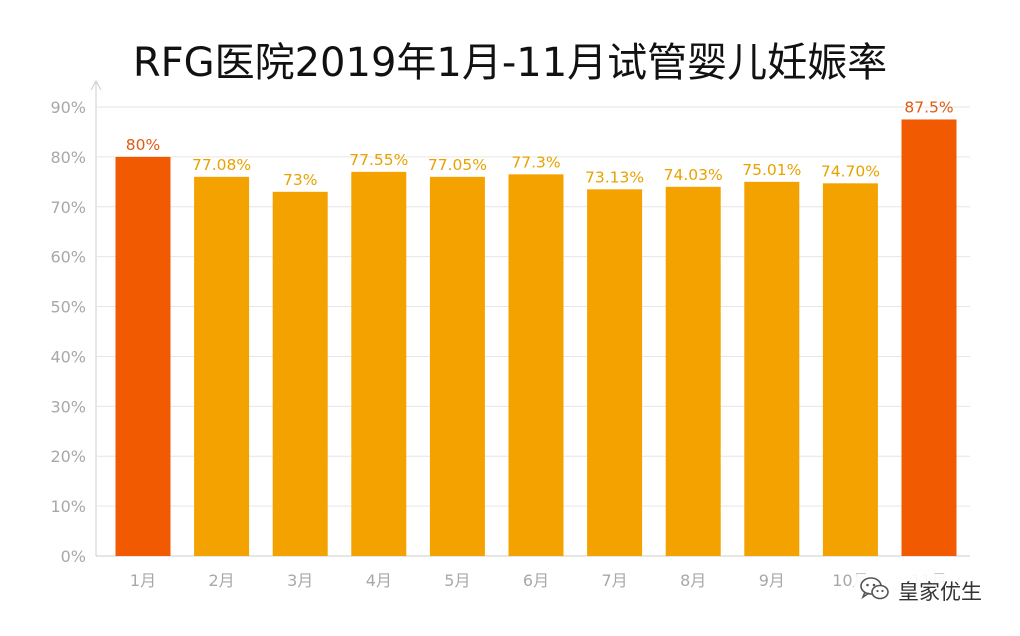 This screenshot has width=1020, height=636. Describe the element at coordinates (535, 162) in the screenshot. I see `data-label: 77.3%` at that location.